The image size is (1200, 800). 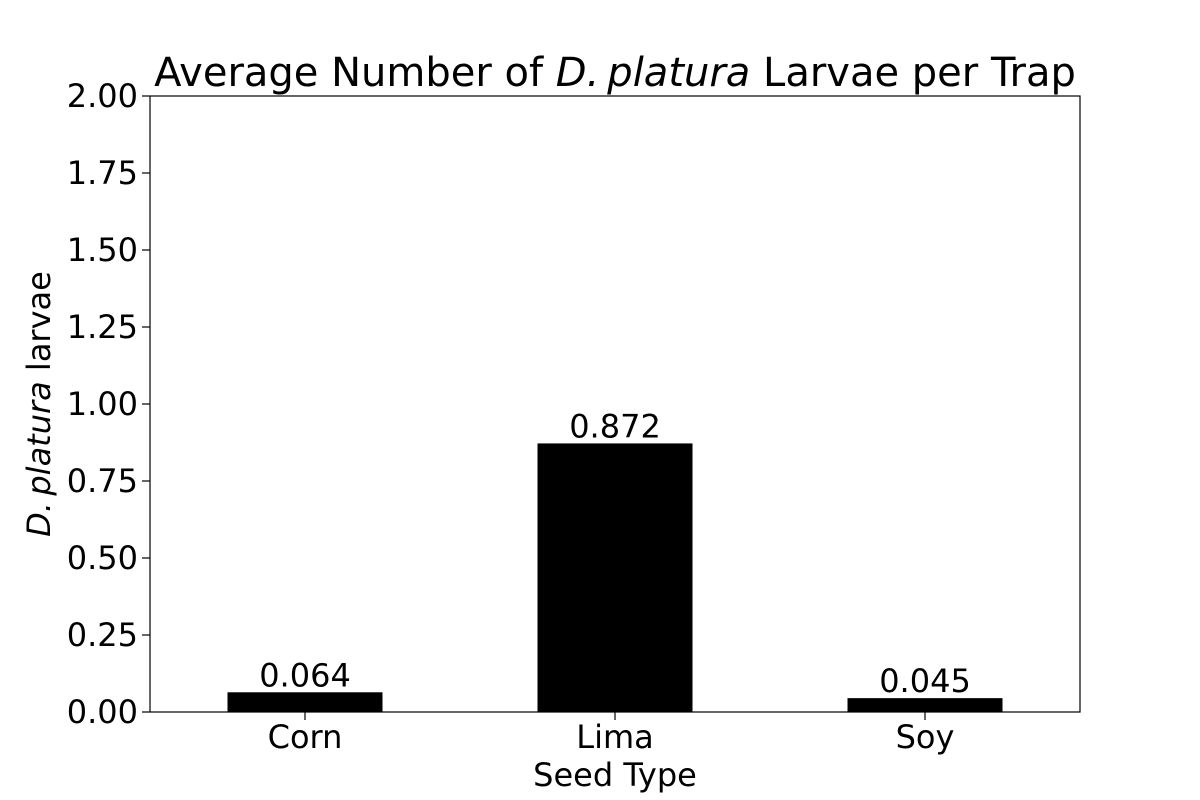 I want to click on data-label-soy: 0.045, so click(x=925, y=681).